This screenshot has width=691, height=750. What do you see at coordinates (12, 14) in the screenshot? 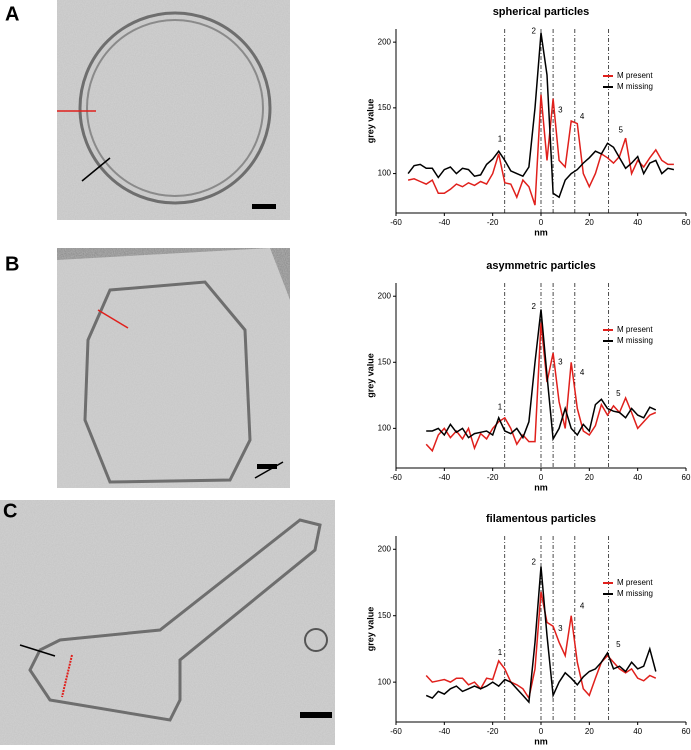
I see `panel-label: A` at bounding box center [12, 14].